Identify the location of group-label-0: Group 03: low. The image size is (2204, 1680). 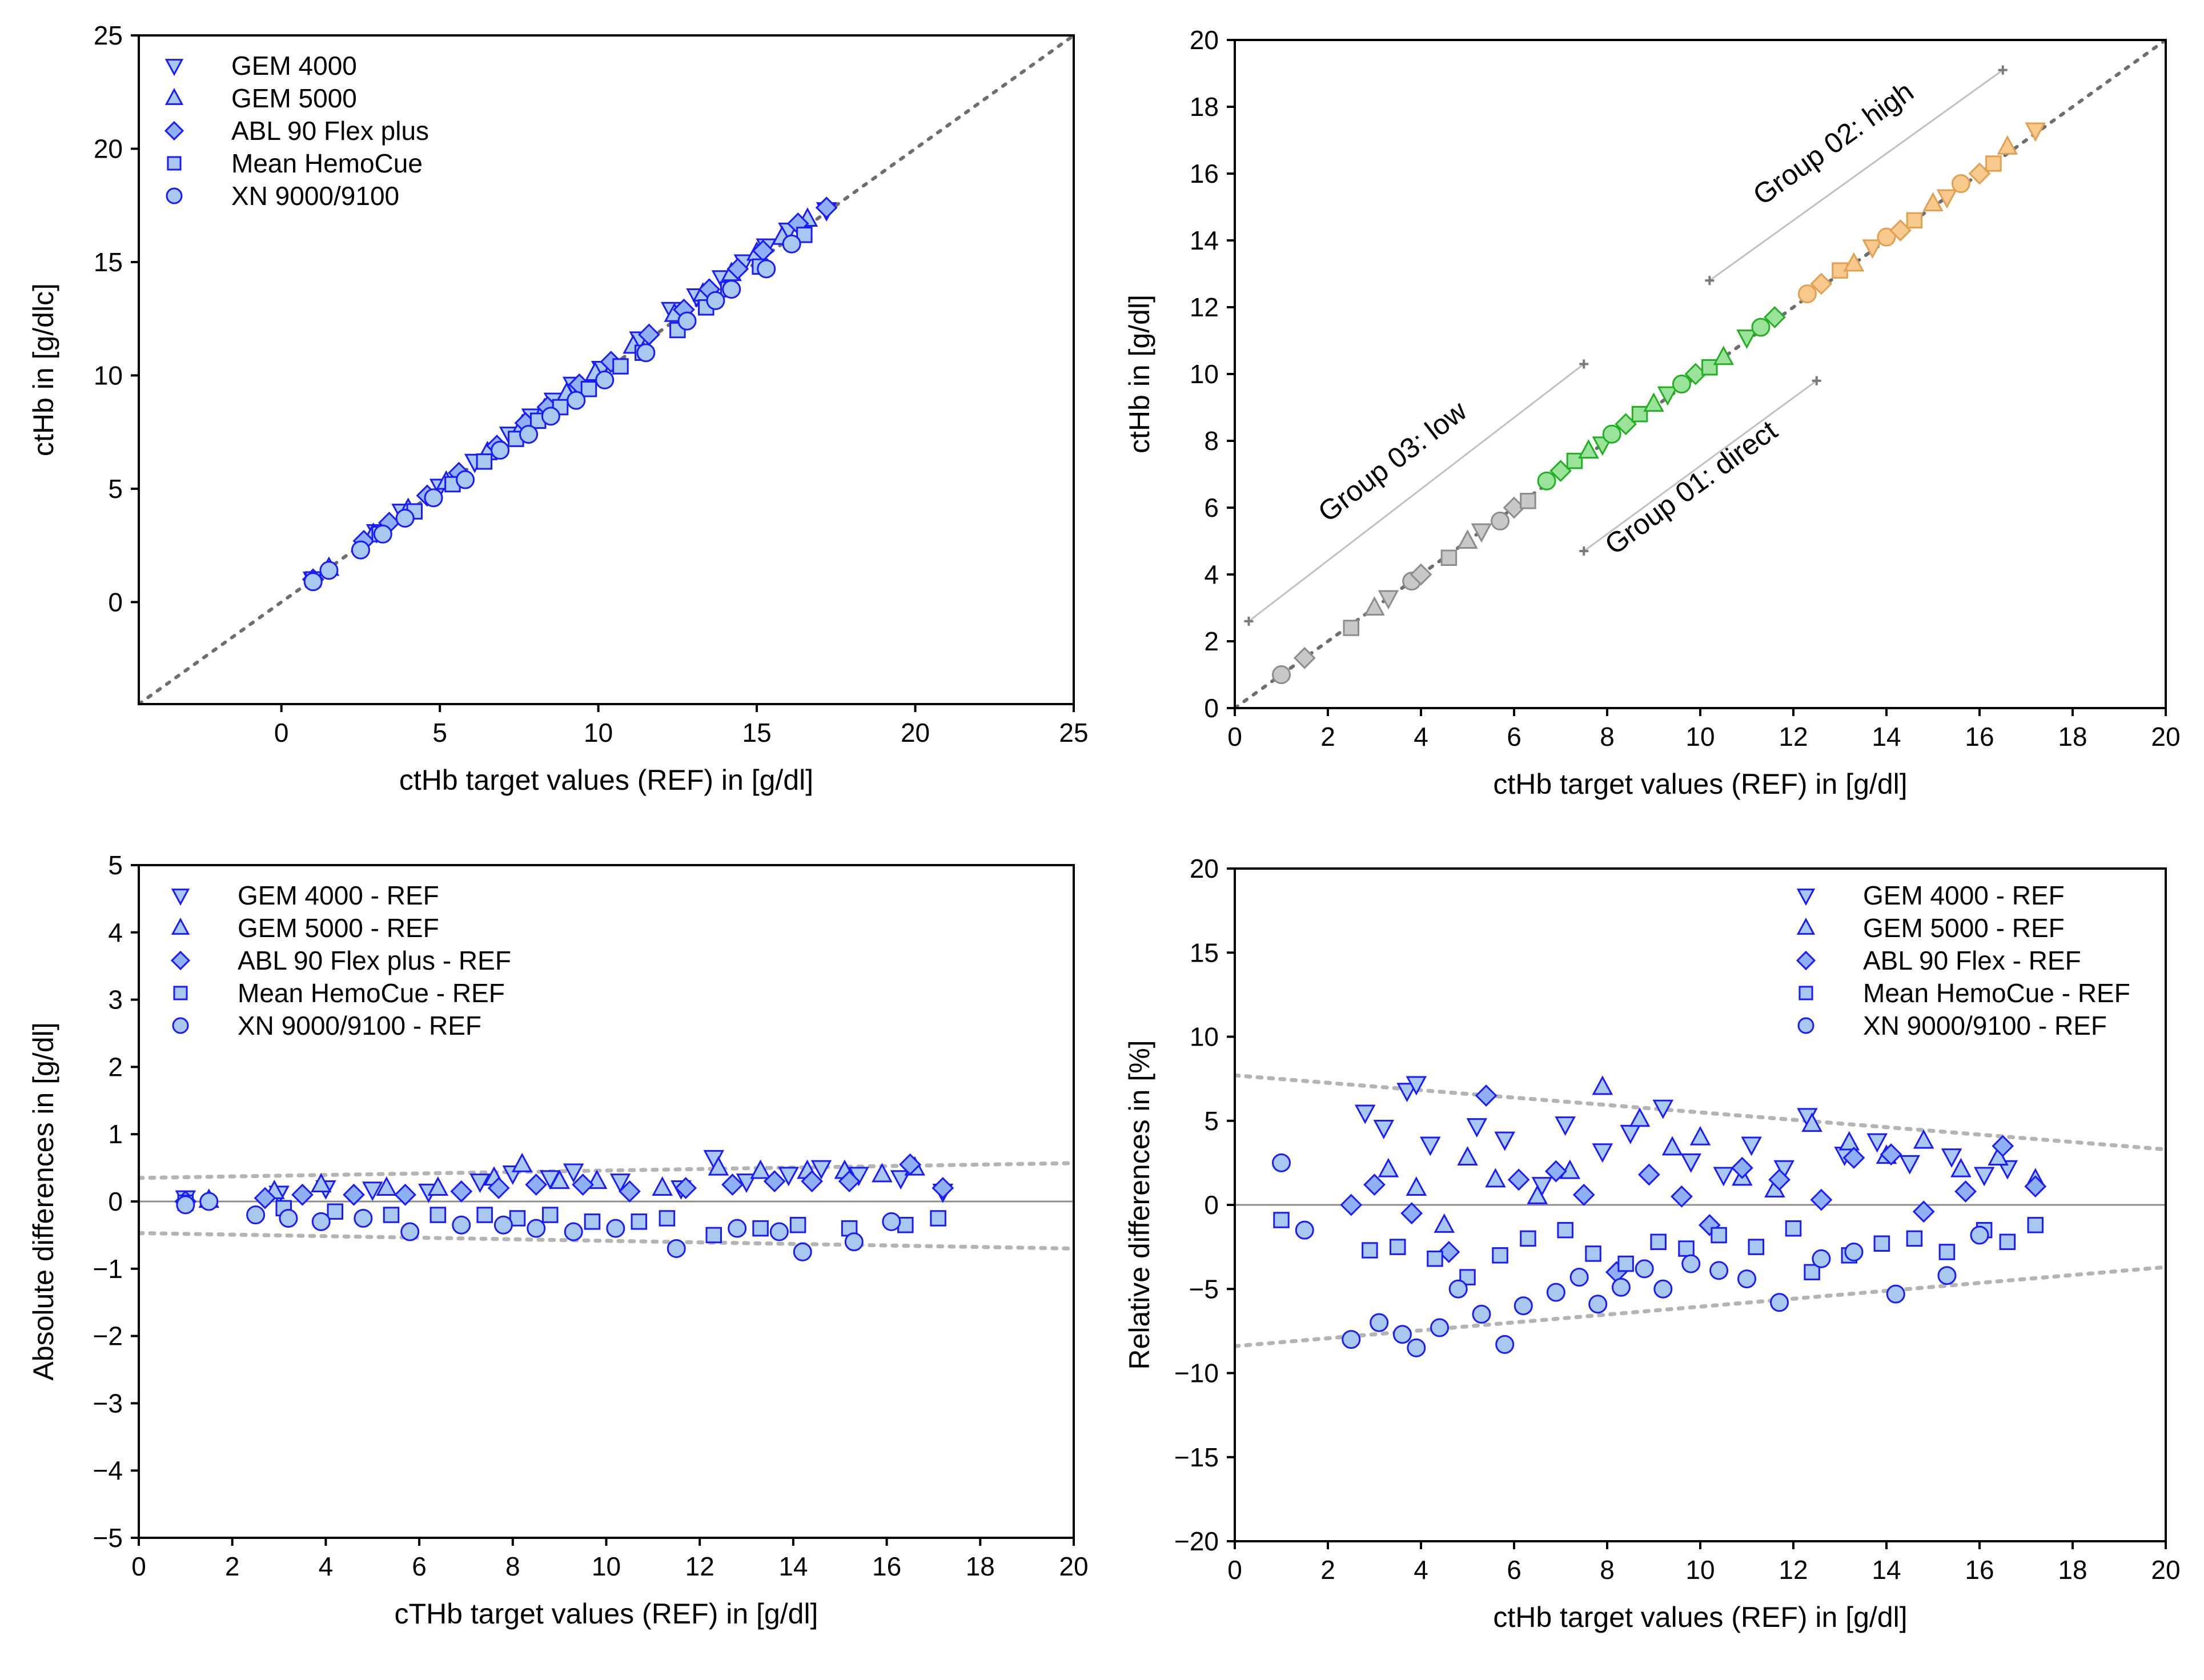
(1392, 461).